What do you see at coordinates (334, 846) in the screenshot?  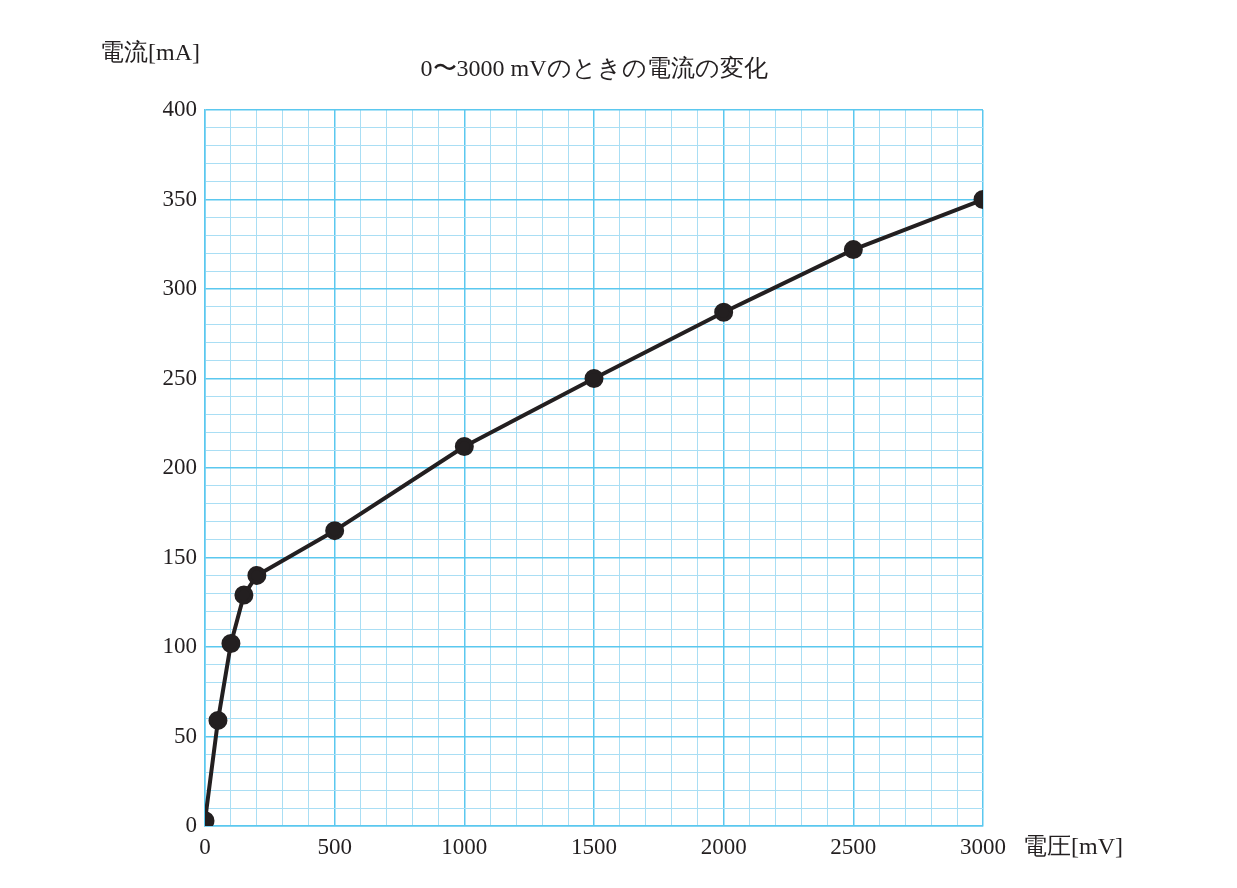 I see `x-tick-label: 500` at bounding box center [334, 846].